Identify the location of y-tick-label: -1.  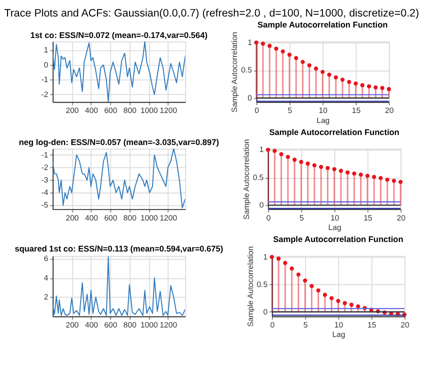
(44, 155).